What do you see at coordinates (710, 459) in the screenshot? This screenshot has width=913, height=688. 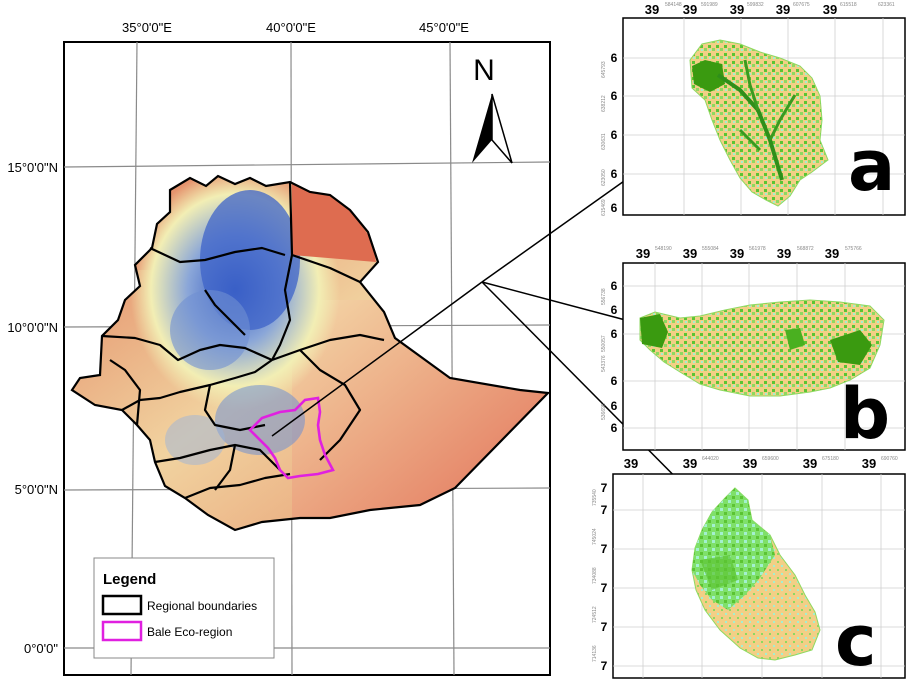 I see `panel-c-top-small-0: 644020` at bounding box center [710, 459].